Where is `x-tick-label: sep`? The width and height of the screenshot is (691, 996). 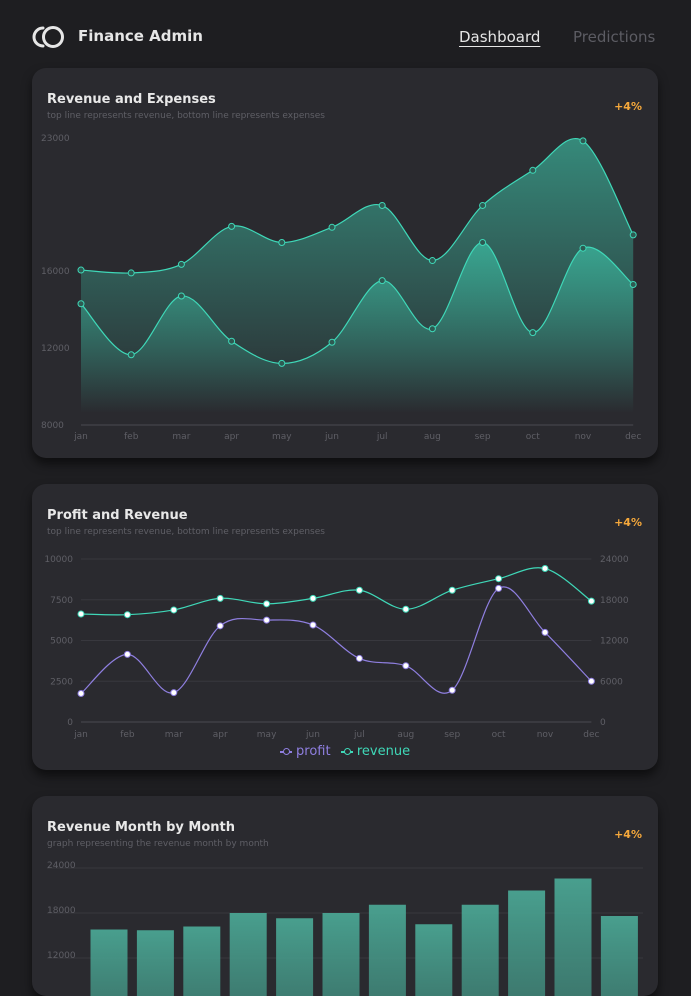 x-tick-label: sep is located at coordinates (483, 437).